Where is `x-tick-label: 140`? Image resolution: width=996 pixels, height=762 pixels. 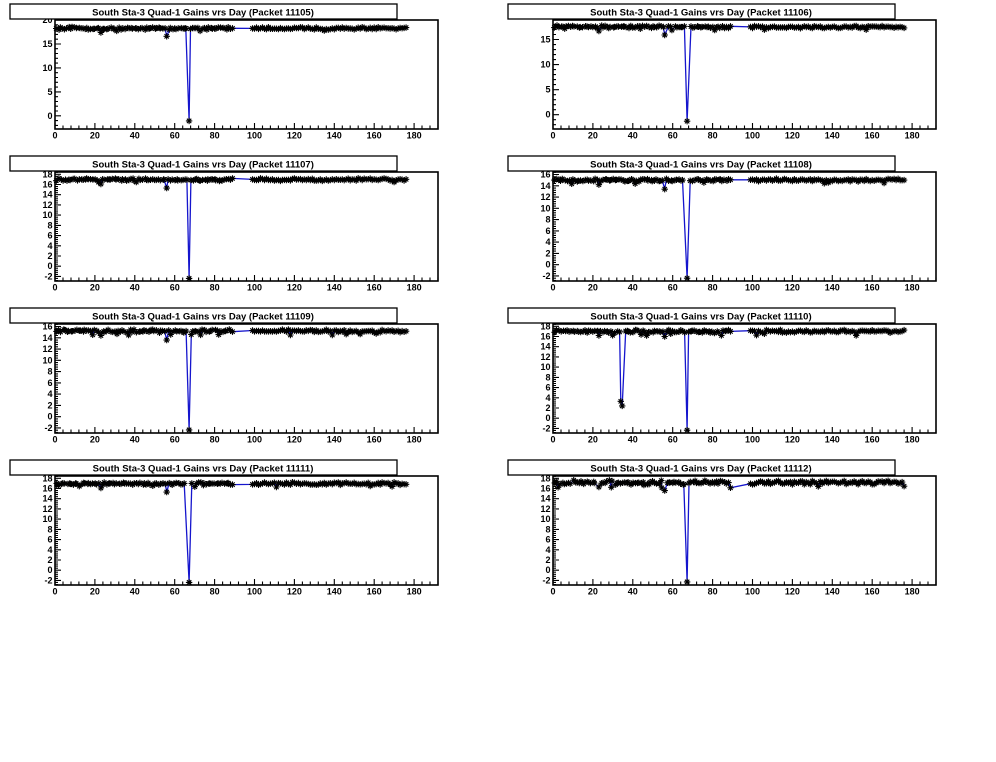 x-tick-label: 140 is located at coordinates (334, 136).